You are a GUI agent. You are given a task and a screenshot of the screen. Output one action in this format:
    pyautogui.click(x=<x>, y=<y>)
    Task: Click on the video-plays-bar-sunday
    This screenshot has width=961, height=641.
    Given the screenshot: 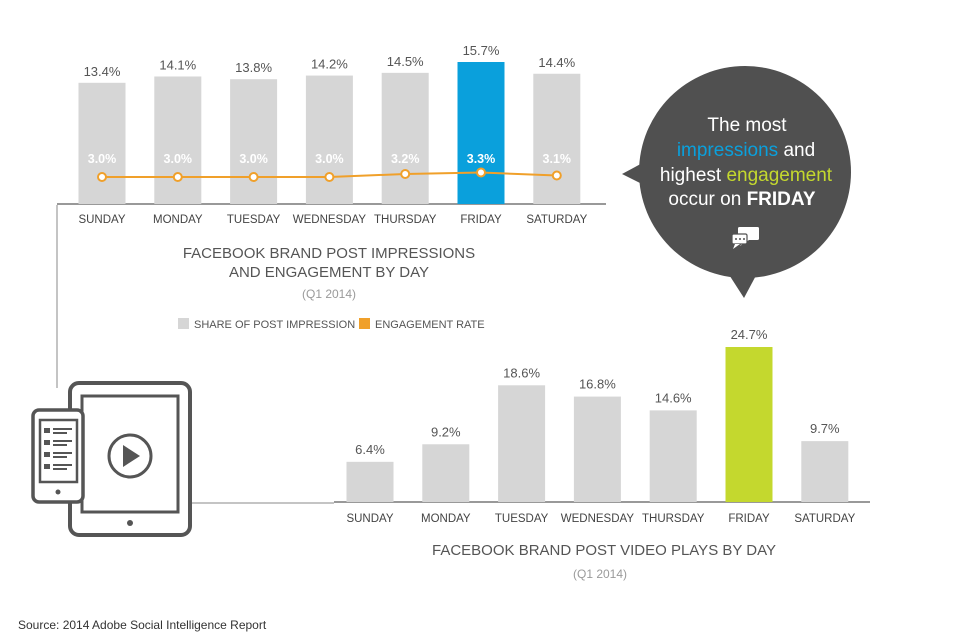 What is the action you would take?
    pyautogui.click(x=370, y=481)
    